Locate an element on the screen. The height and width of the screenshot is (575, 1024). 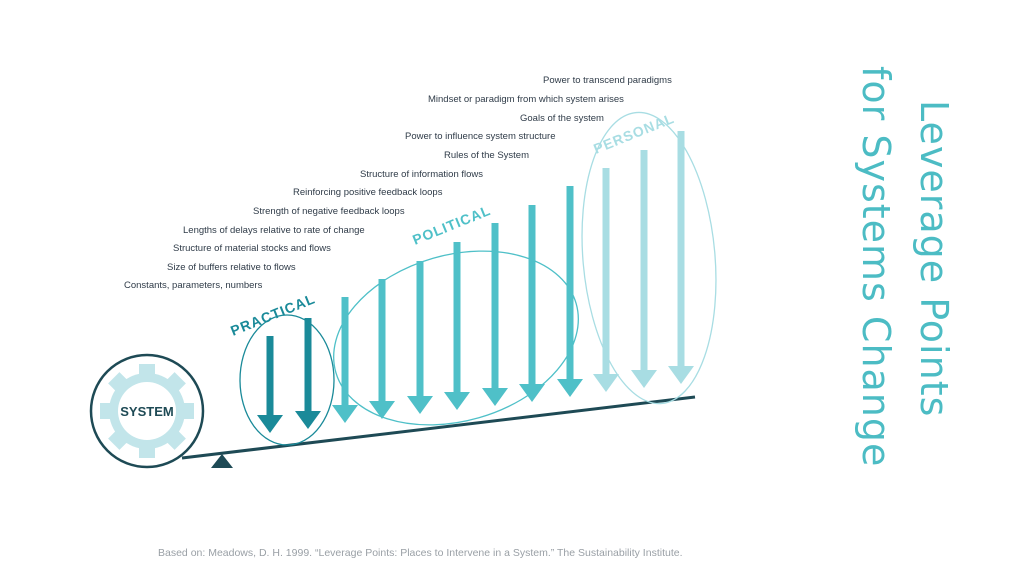
political-ellipse is located at coordinates (456, 338).